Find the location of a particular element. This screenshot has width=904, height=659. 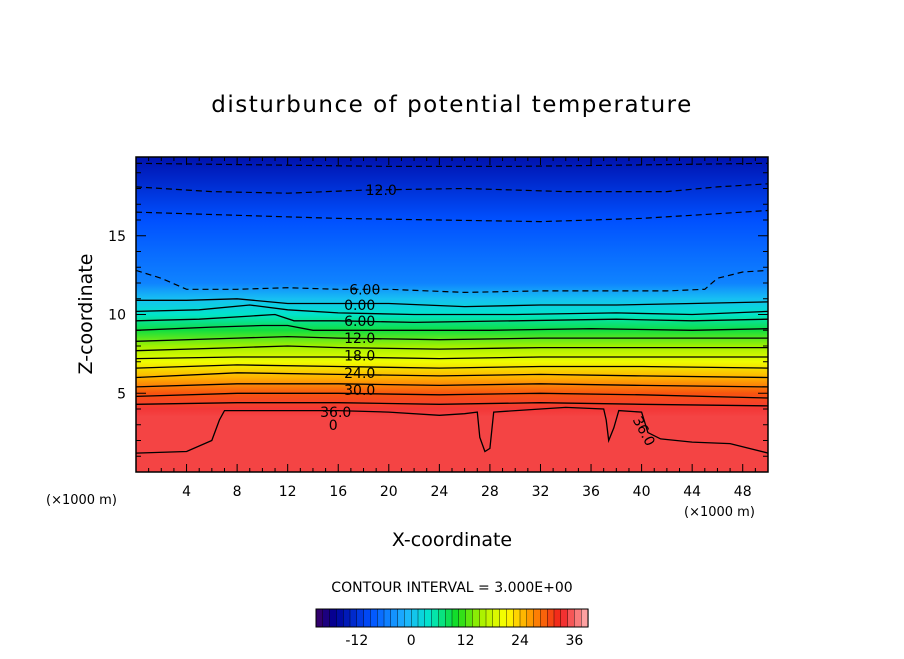

y-tick-label: 15 is located at coordinates (117, 237).